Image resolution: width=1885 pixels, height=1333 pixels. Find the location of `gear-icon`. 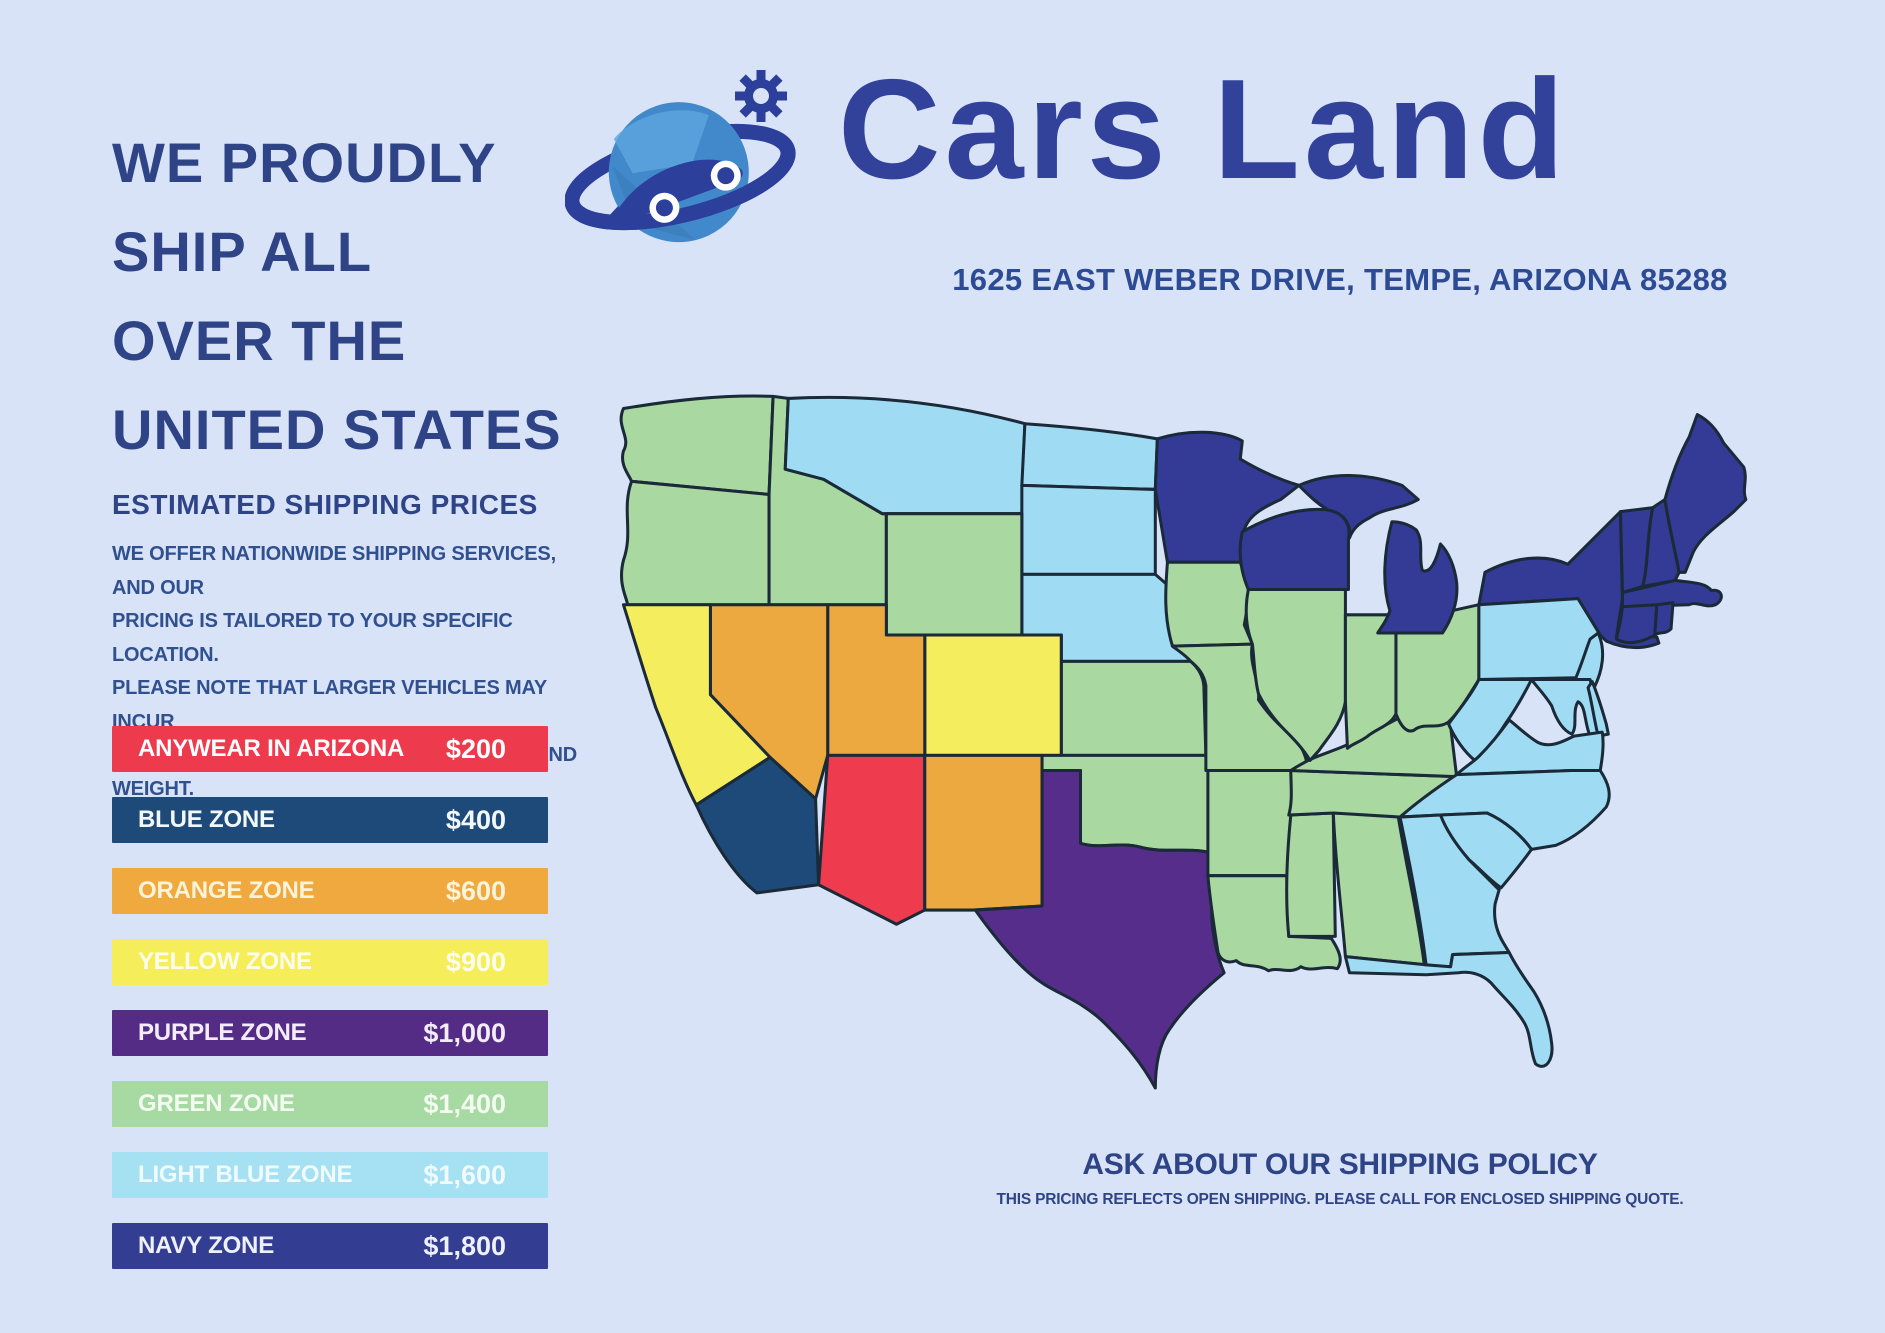

gear-icon is located at coordinates (761, 96).